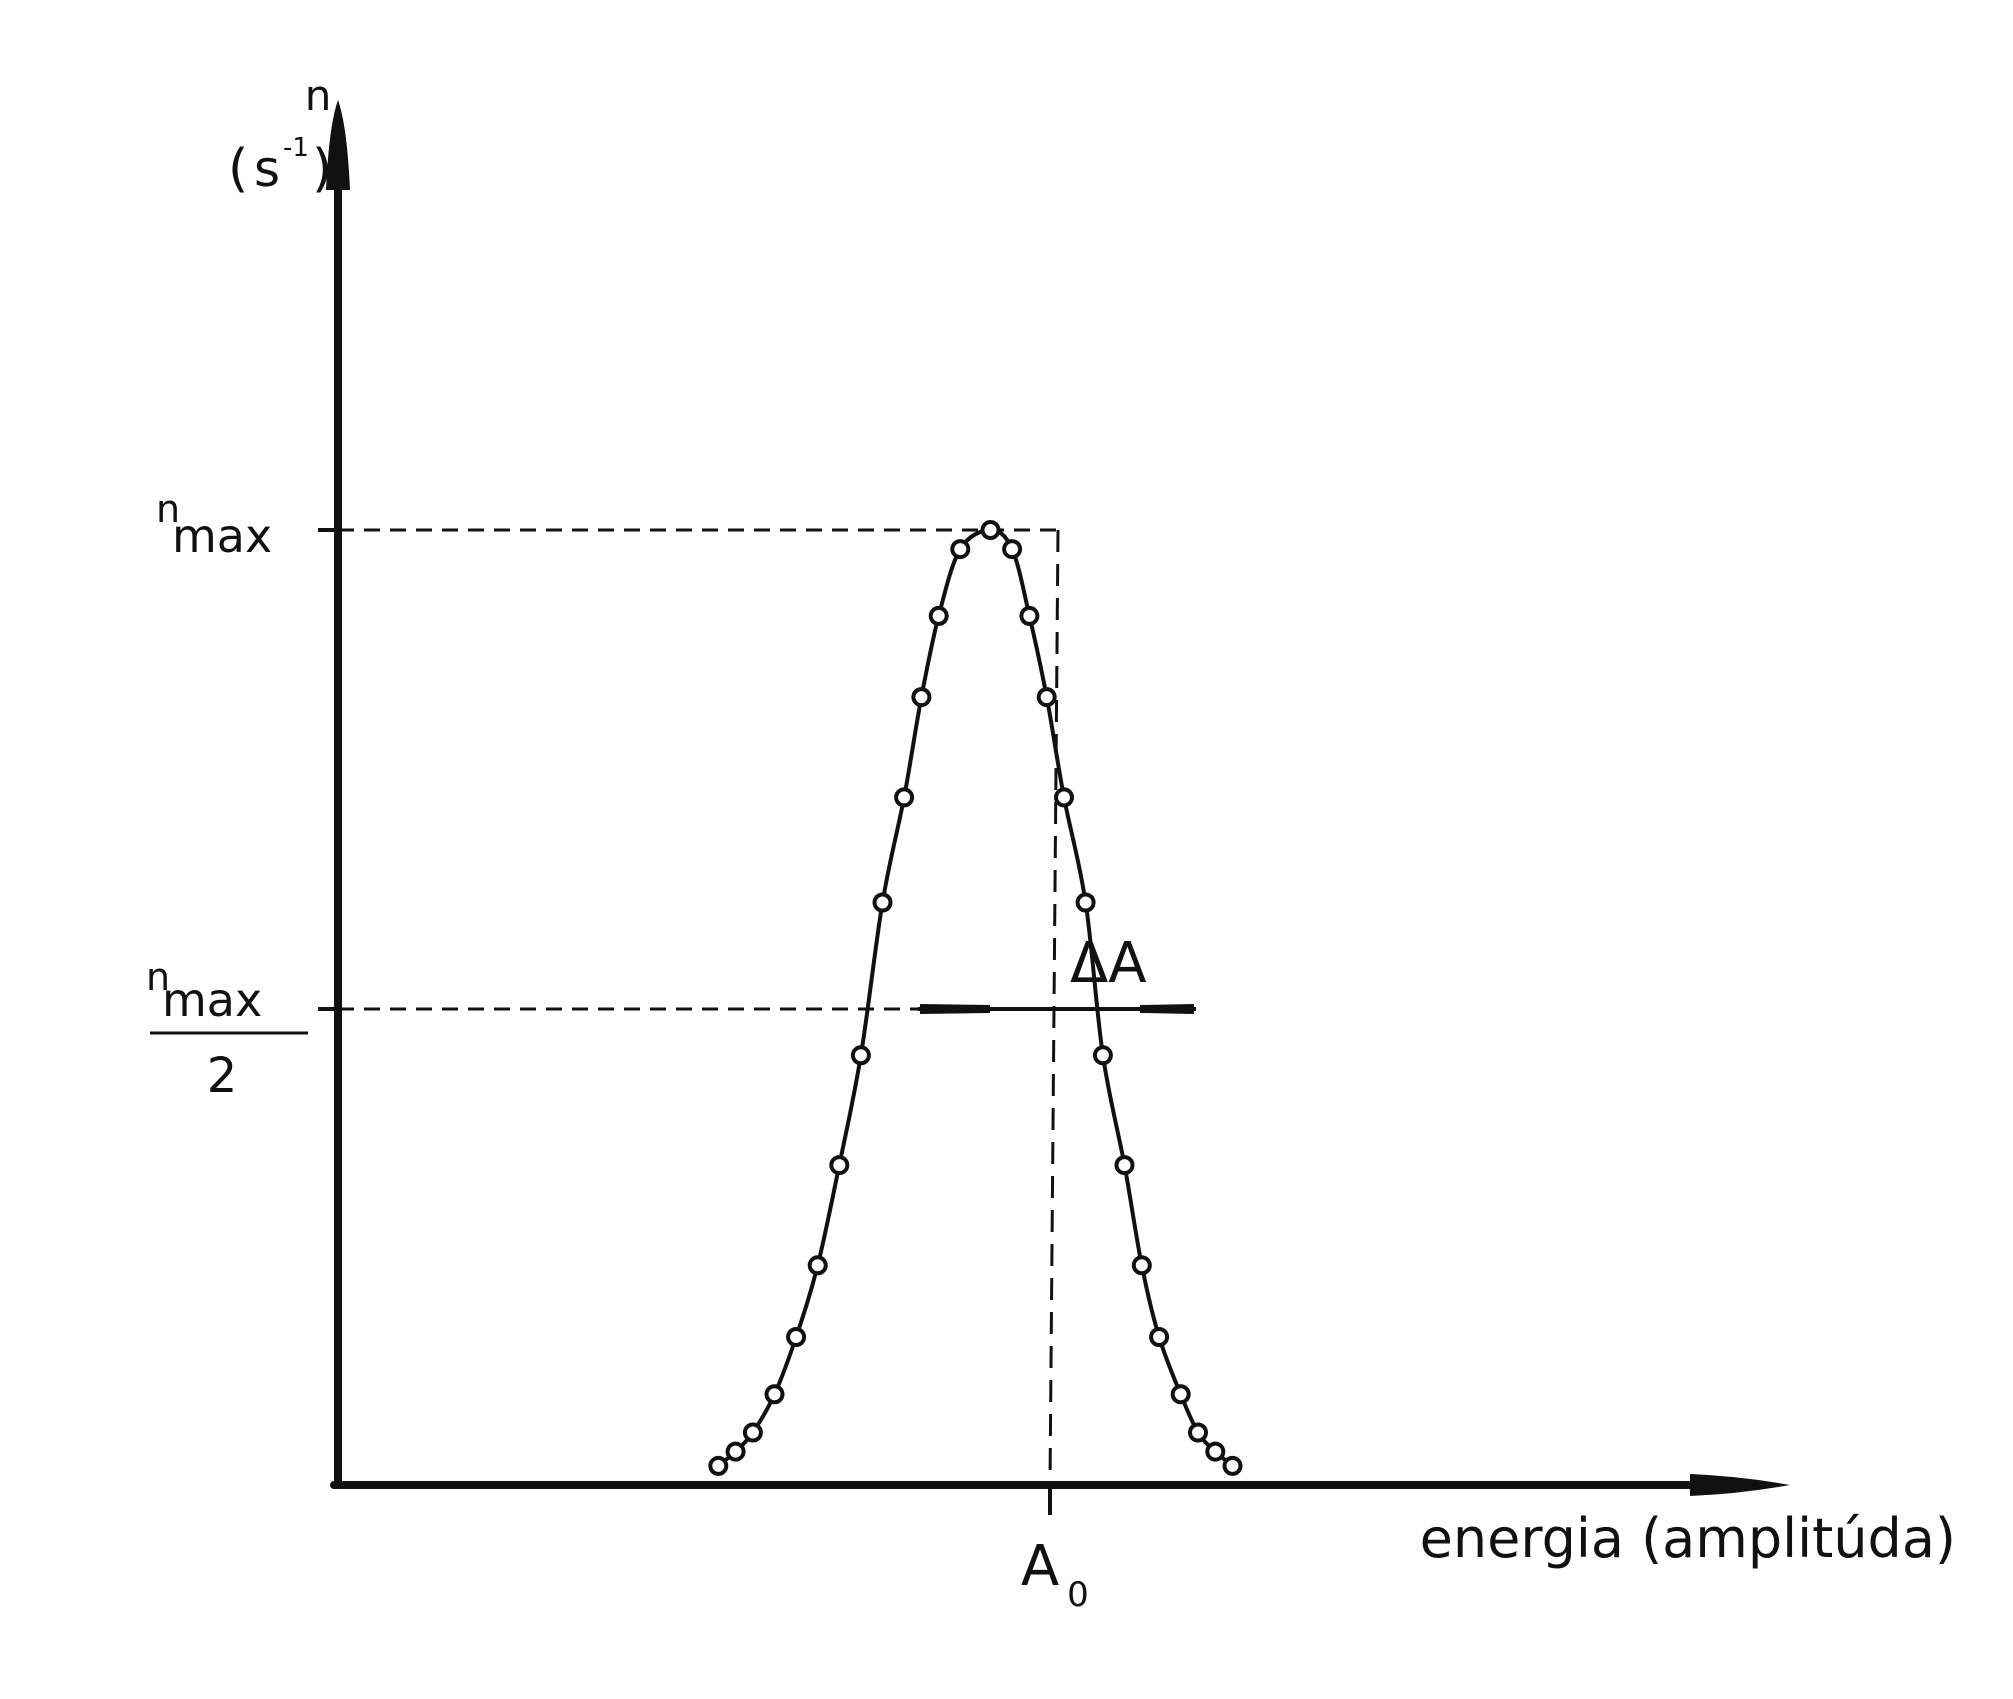 The width and height of the screenshot is (2013, 1699). What do you see at coordinates (1108, 963) in the screenshot?
I see `fwhm-annotation: ΔA` at bounding box center [1108, 963].